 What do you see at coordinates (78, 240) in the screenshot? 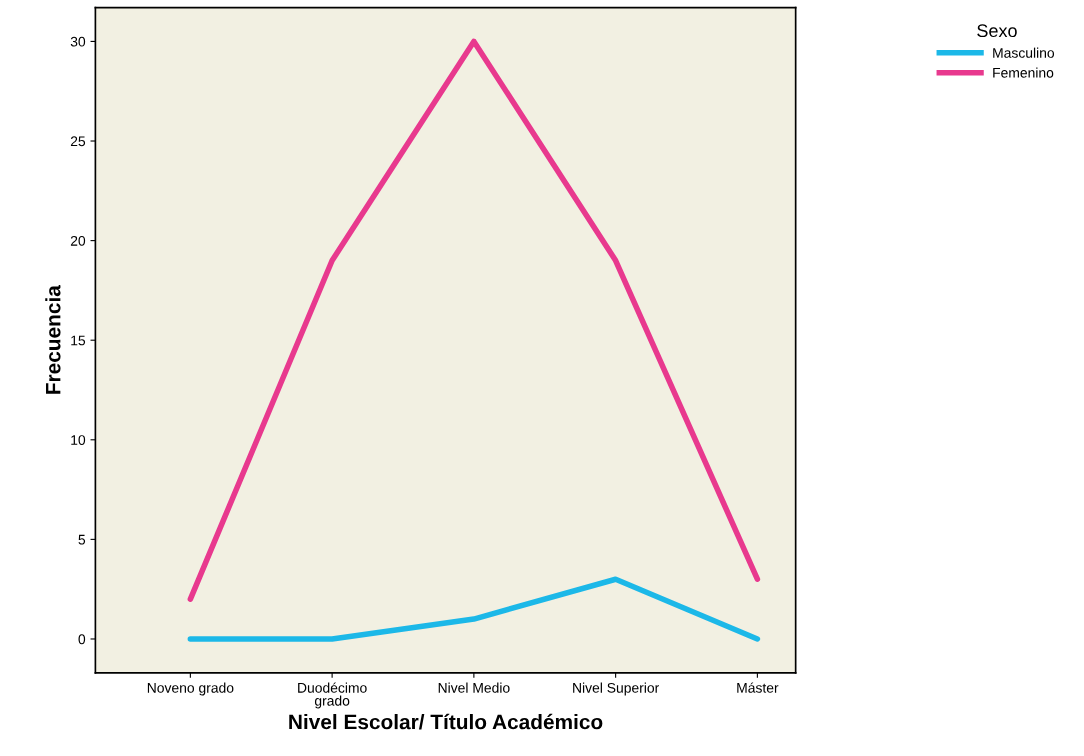
I see `y-tick-label: 20` at bounding box center [78, 240].